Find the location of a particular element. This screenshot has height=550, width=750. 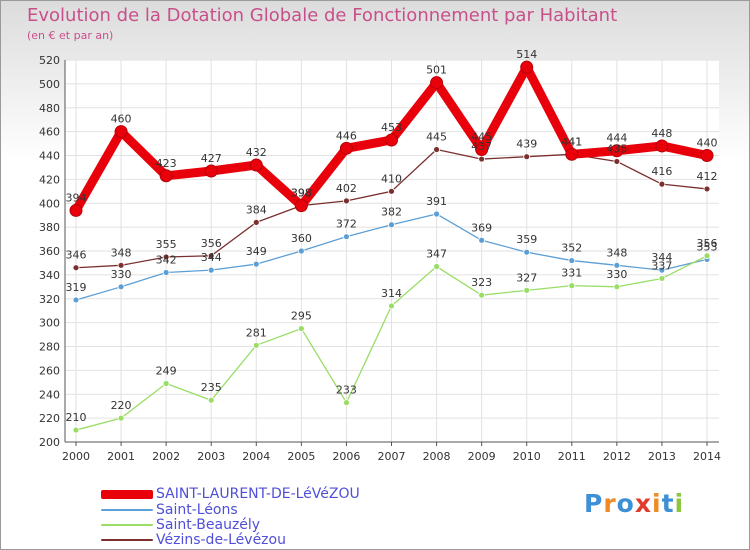

data-label: 369 is located at coordinates (481, 227).